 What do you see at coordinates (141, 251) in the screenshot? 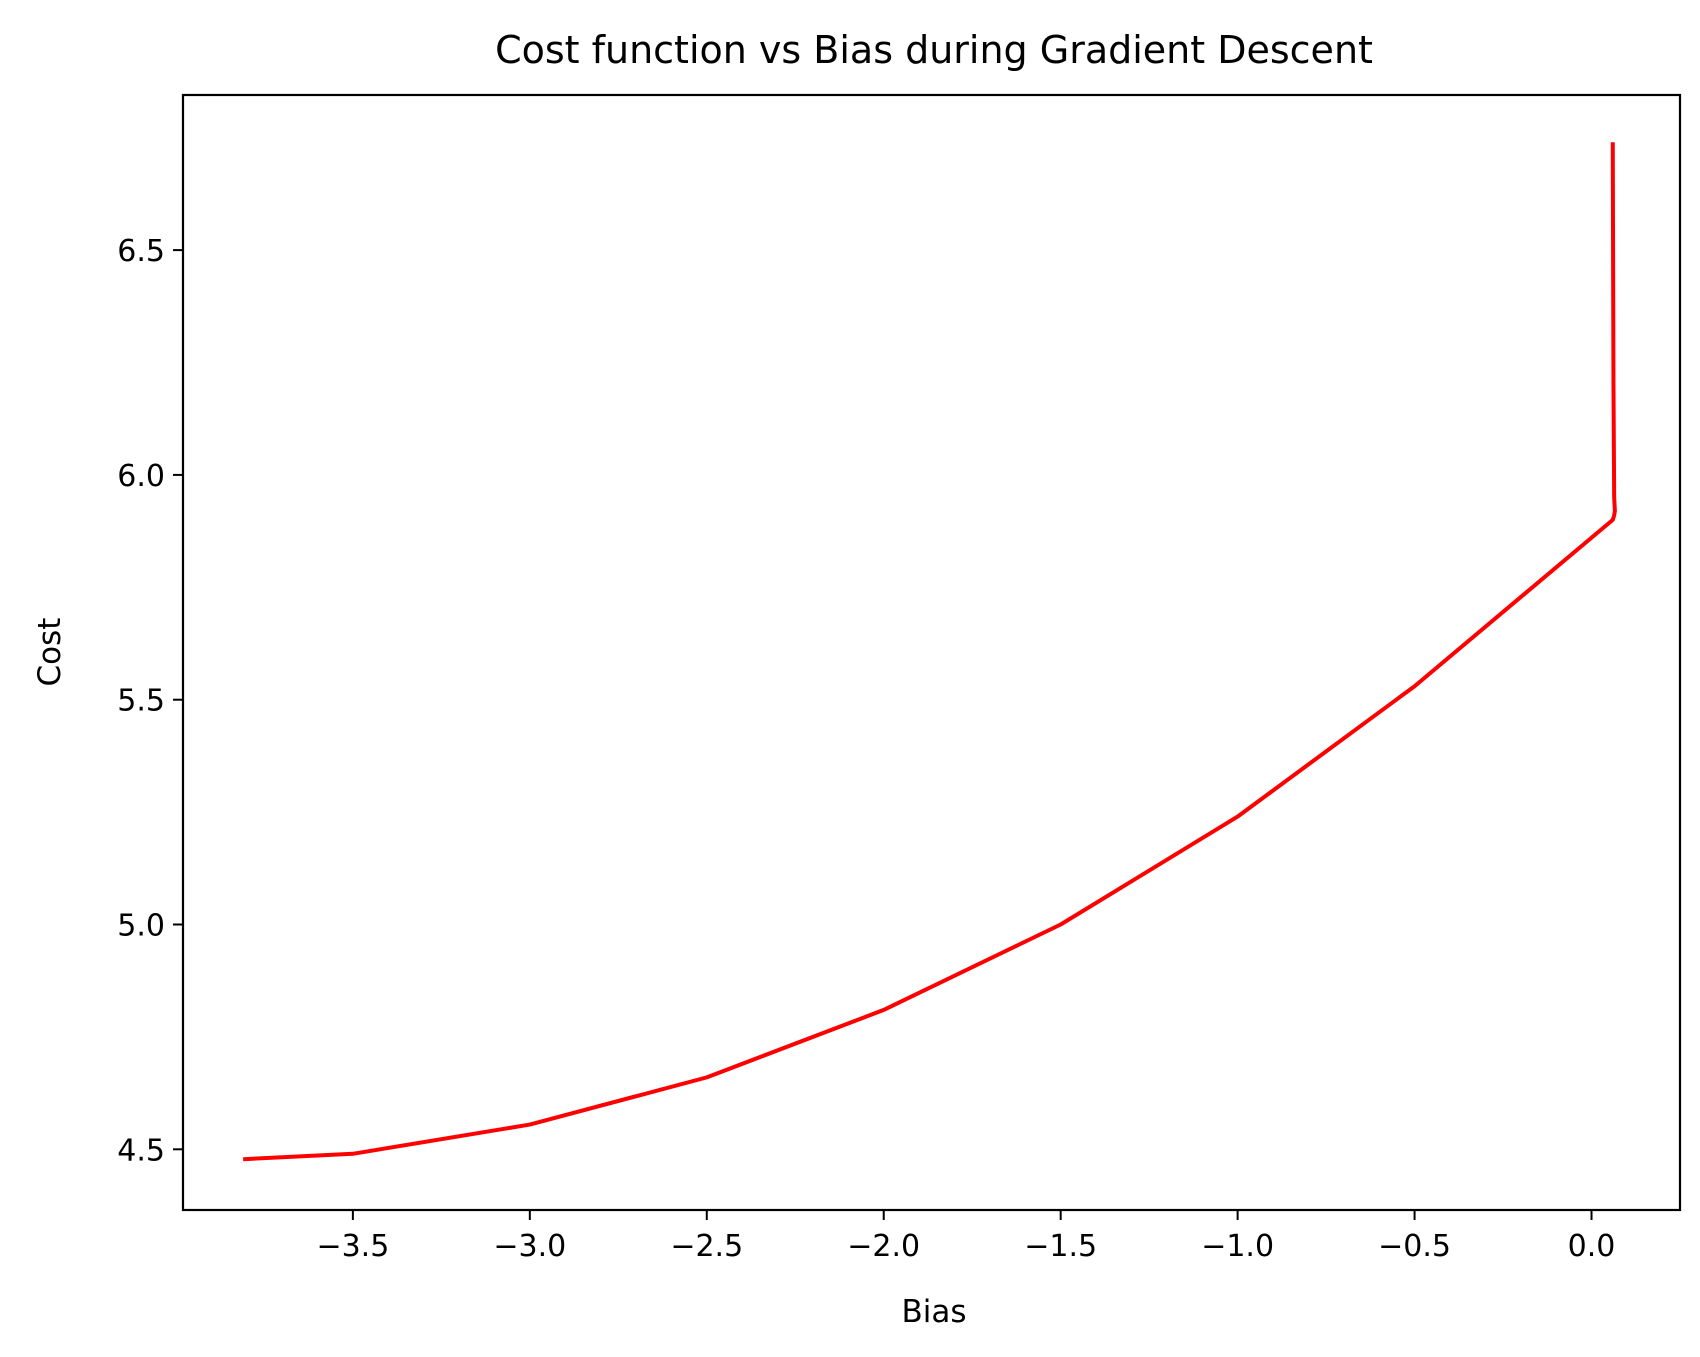
I see `y-tick-label-4: 6.5` at bounding box center [141, 251].